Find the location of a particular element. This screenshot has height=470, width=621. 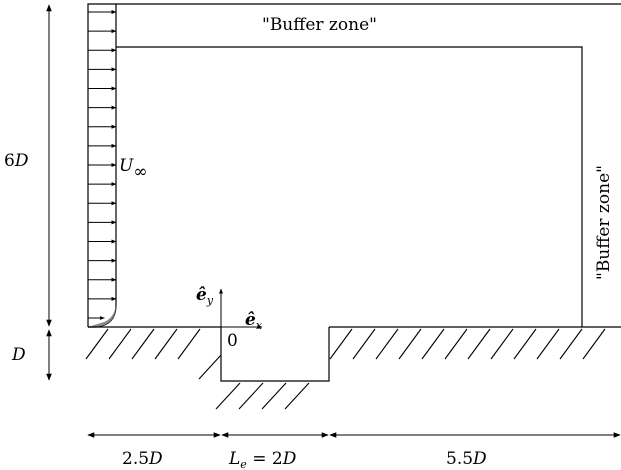

buffer-zone-top-label: "Buffer zone" is located at coordinates (319, 25).